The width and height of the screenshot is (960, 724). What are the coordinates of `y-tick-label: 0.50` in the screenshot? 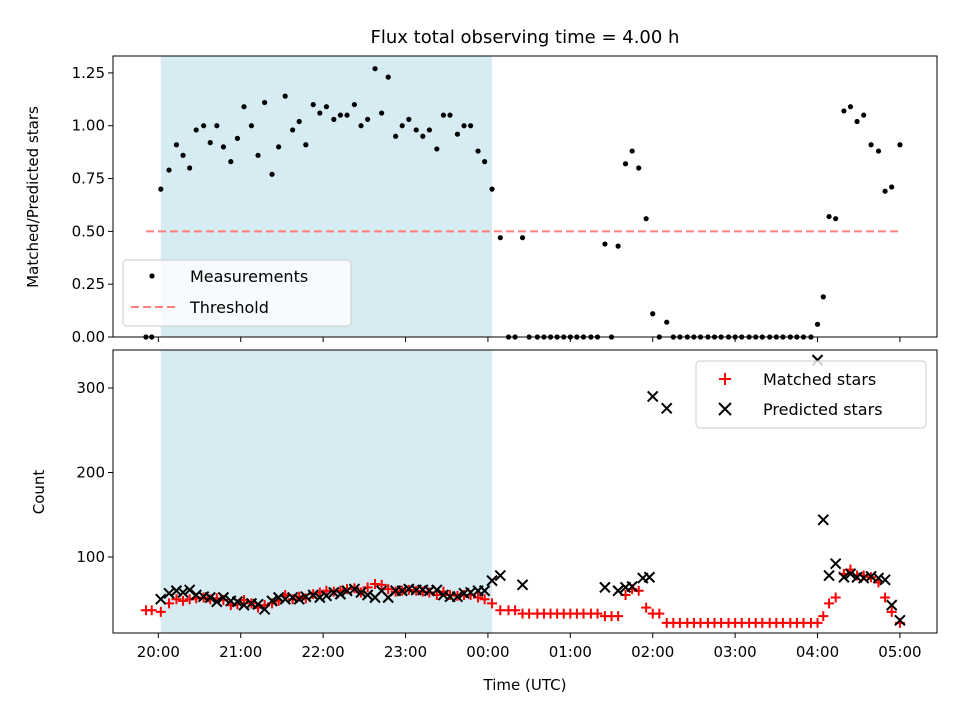 It's located at (88, 231).